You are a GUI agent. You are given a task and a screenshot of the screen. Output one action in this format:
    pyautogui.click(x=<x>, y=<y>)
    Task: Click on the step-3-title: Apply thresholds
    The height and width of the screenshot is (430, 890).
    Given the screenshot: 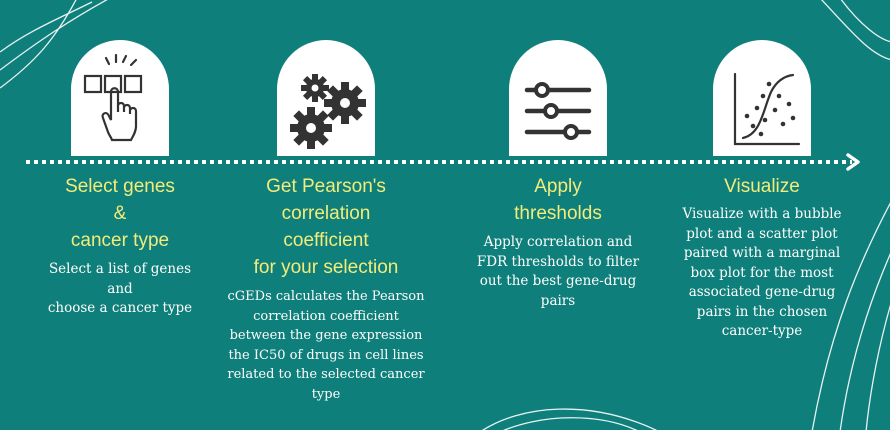 What is the action you would take?
    pyautogui.click(x=558, y=200)
    